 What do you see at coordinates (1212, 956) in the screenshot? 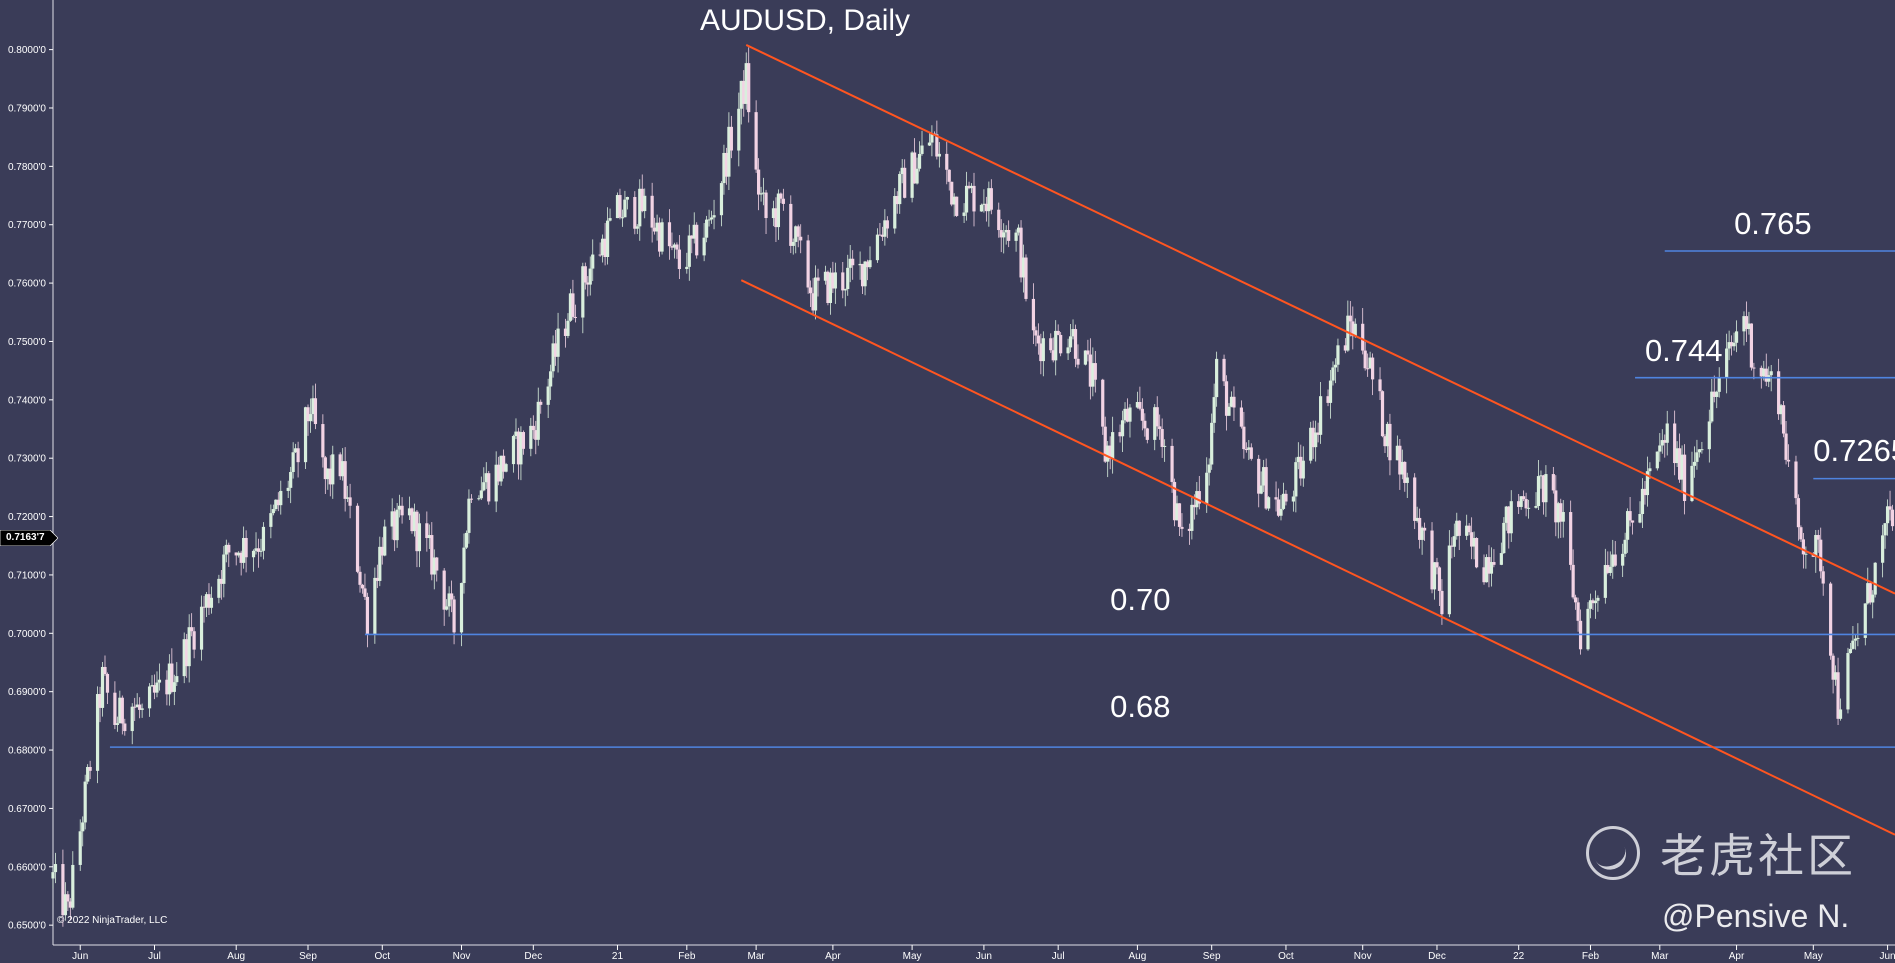
I see `x-tick-label: Sep` at bounding box center [1212, 956].